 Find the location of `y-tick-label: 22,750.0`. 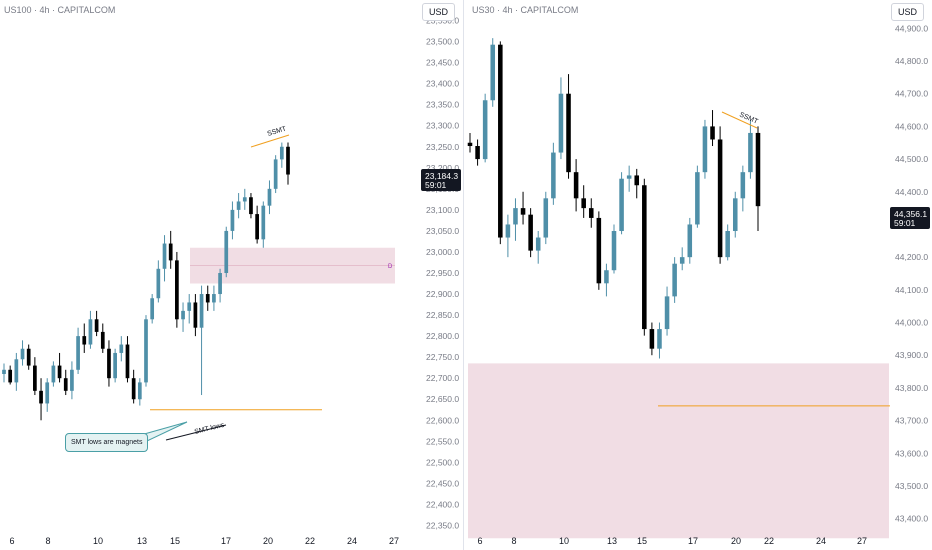

y-tick-label: 22,750.0 is located at coordinates (442, 357).